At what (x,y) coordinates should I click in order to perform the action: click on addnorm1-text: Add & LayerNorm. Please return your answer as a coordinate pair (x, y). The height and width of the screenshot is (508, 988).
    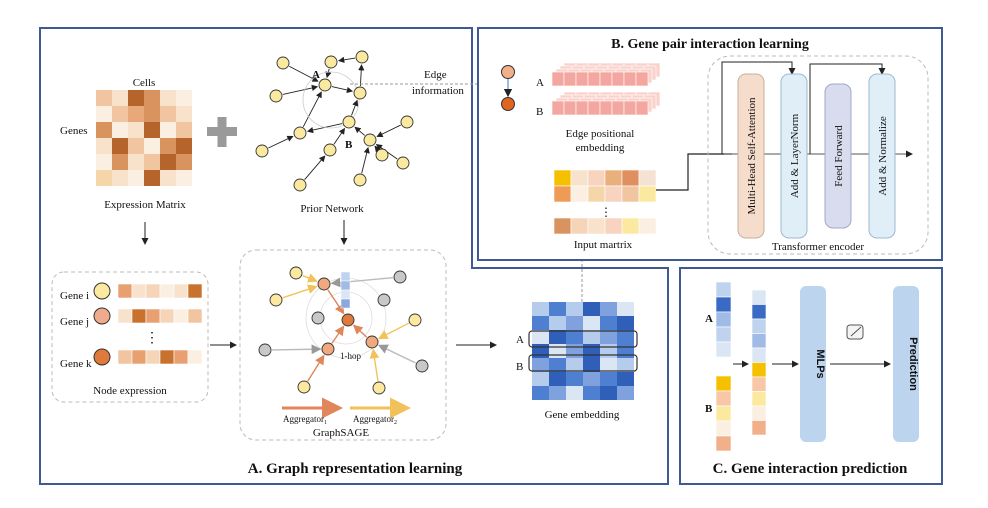
    Looking at the image, I should click on (795, 155).